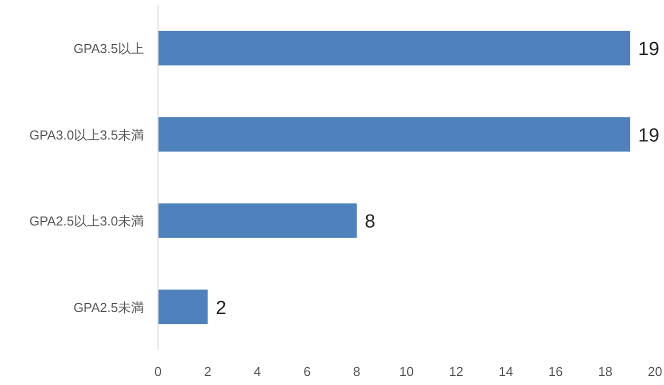 This screenshot has width=664, height=385. I want to click on x-tick-label: 20, so click(655, 371).